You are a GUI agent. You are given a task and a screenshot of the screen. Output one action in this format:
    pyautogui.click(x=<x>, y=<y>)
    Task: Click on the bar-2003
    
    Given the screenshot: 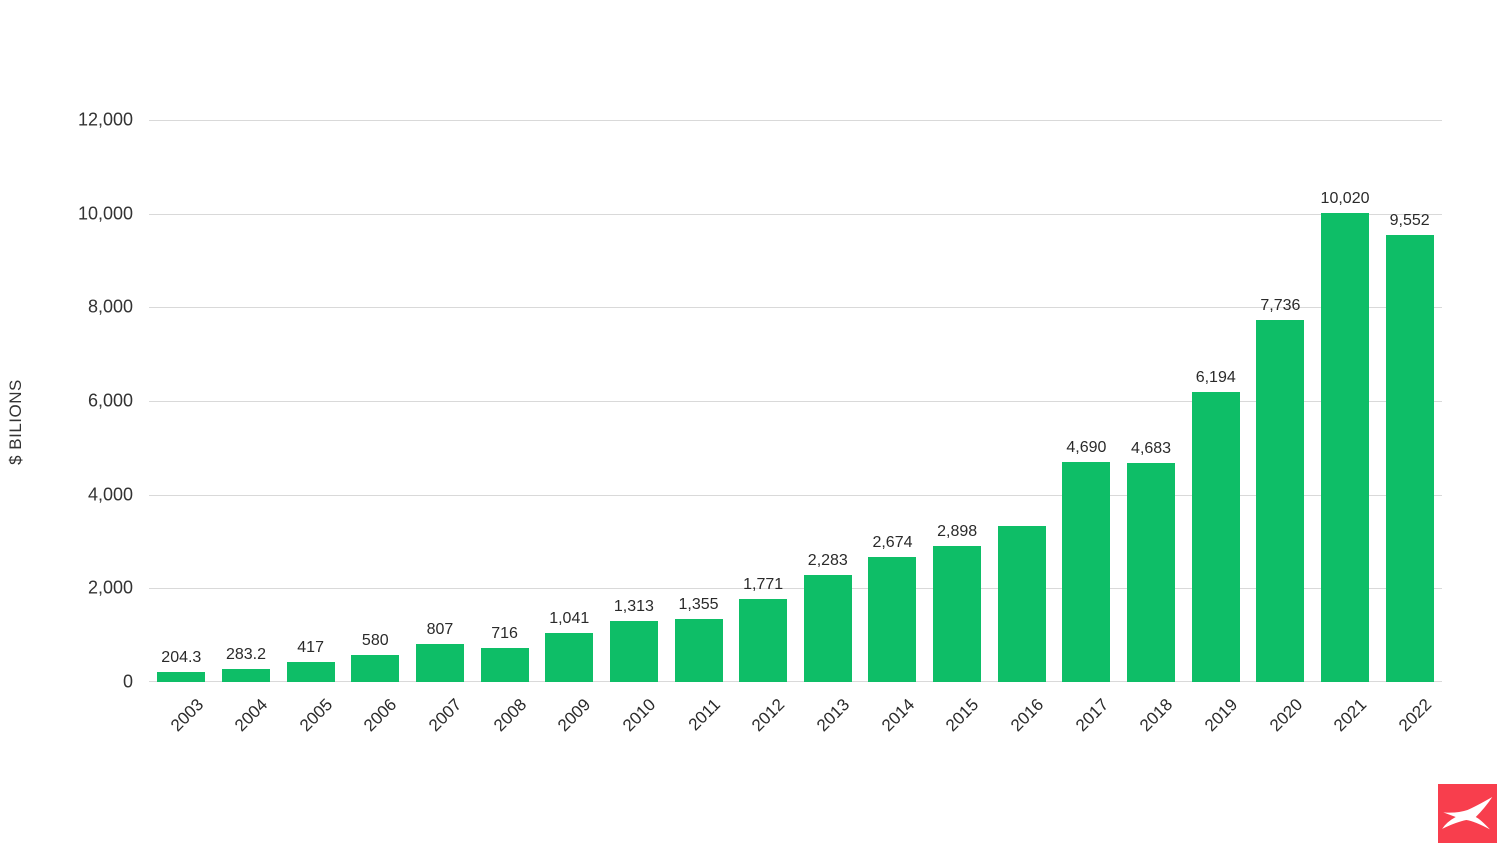 What is the action you would take?
    pyautogui.click(x=181, y=677)
    